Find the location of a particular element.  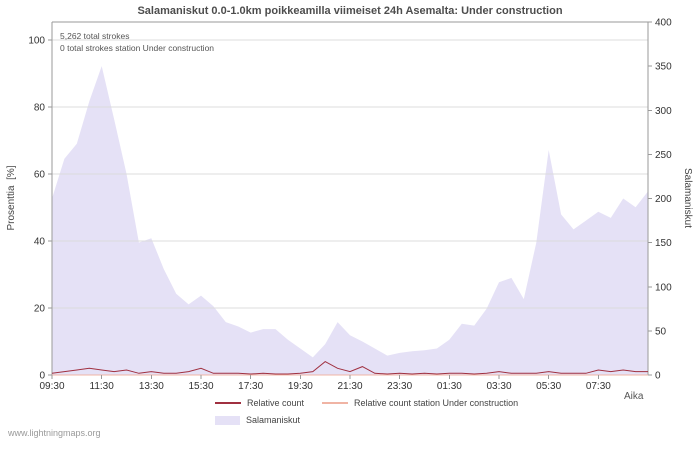

x-tick-label: 07:30 is located at coordinates (598, 386).